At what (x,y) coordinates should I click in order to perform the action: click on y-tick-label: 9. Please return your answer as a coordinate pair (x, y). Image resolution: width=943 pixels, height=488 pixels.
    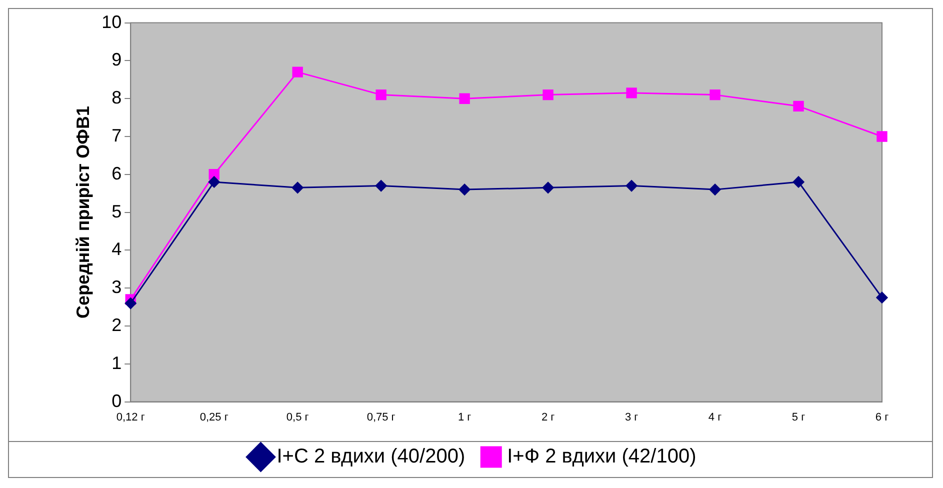
    Looking at the image, I should click on (117, 60).